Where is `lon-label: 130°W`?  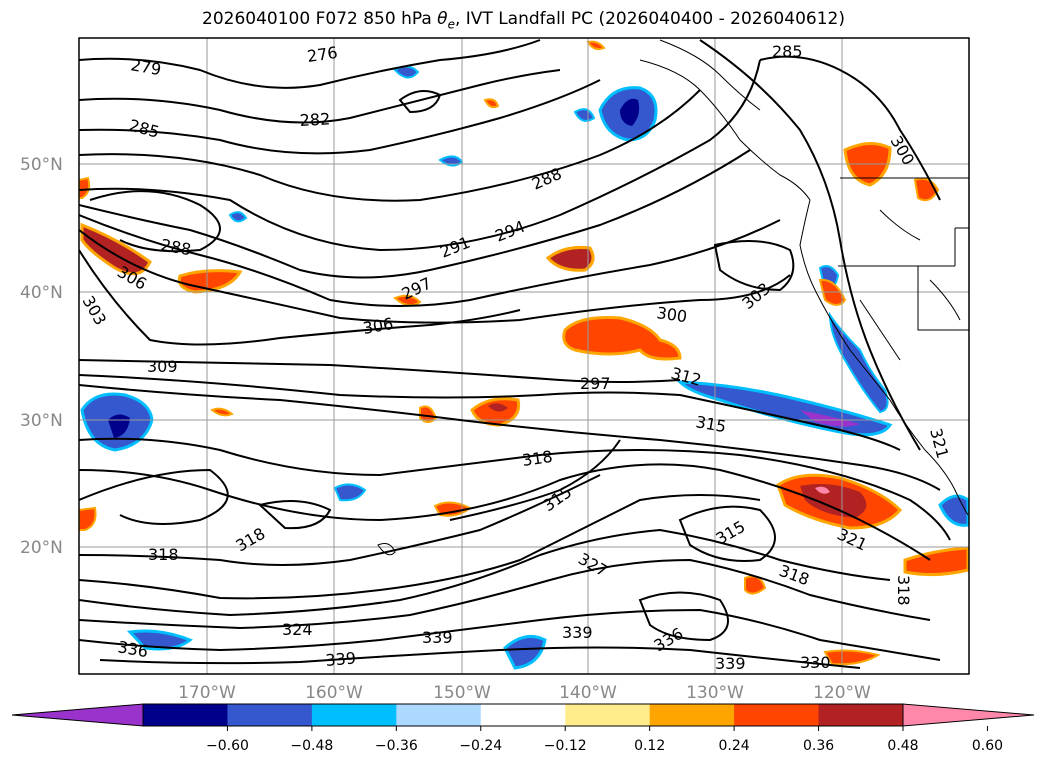 lon-label: 130°W is located at coordinates (715, 693).